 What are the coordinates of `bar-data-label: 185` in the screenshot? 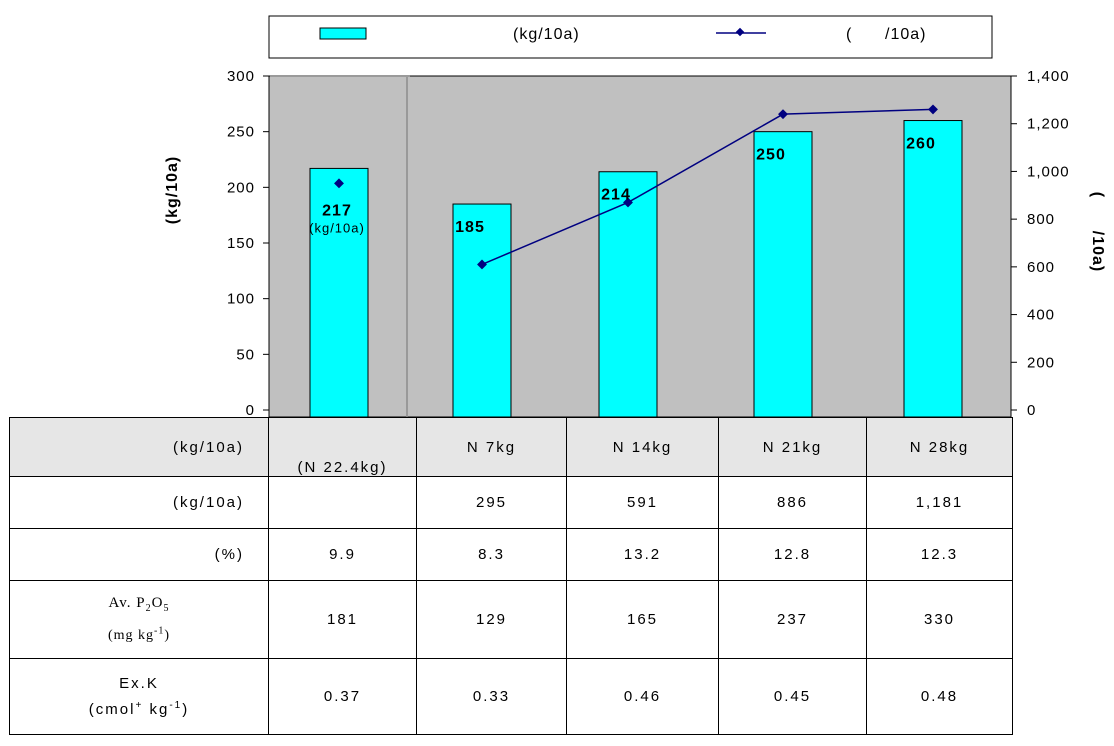 It's located at (470, 227).